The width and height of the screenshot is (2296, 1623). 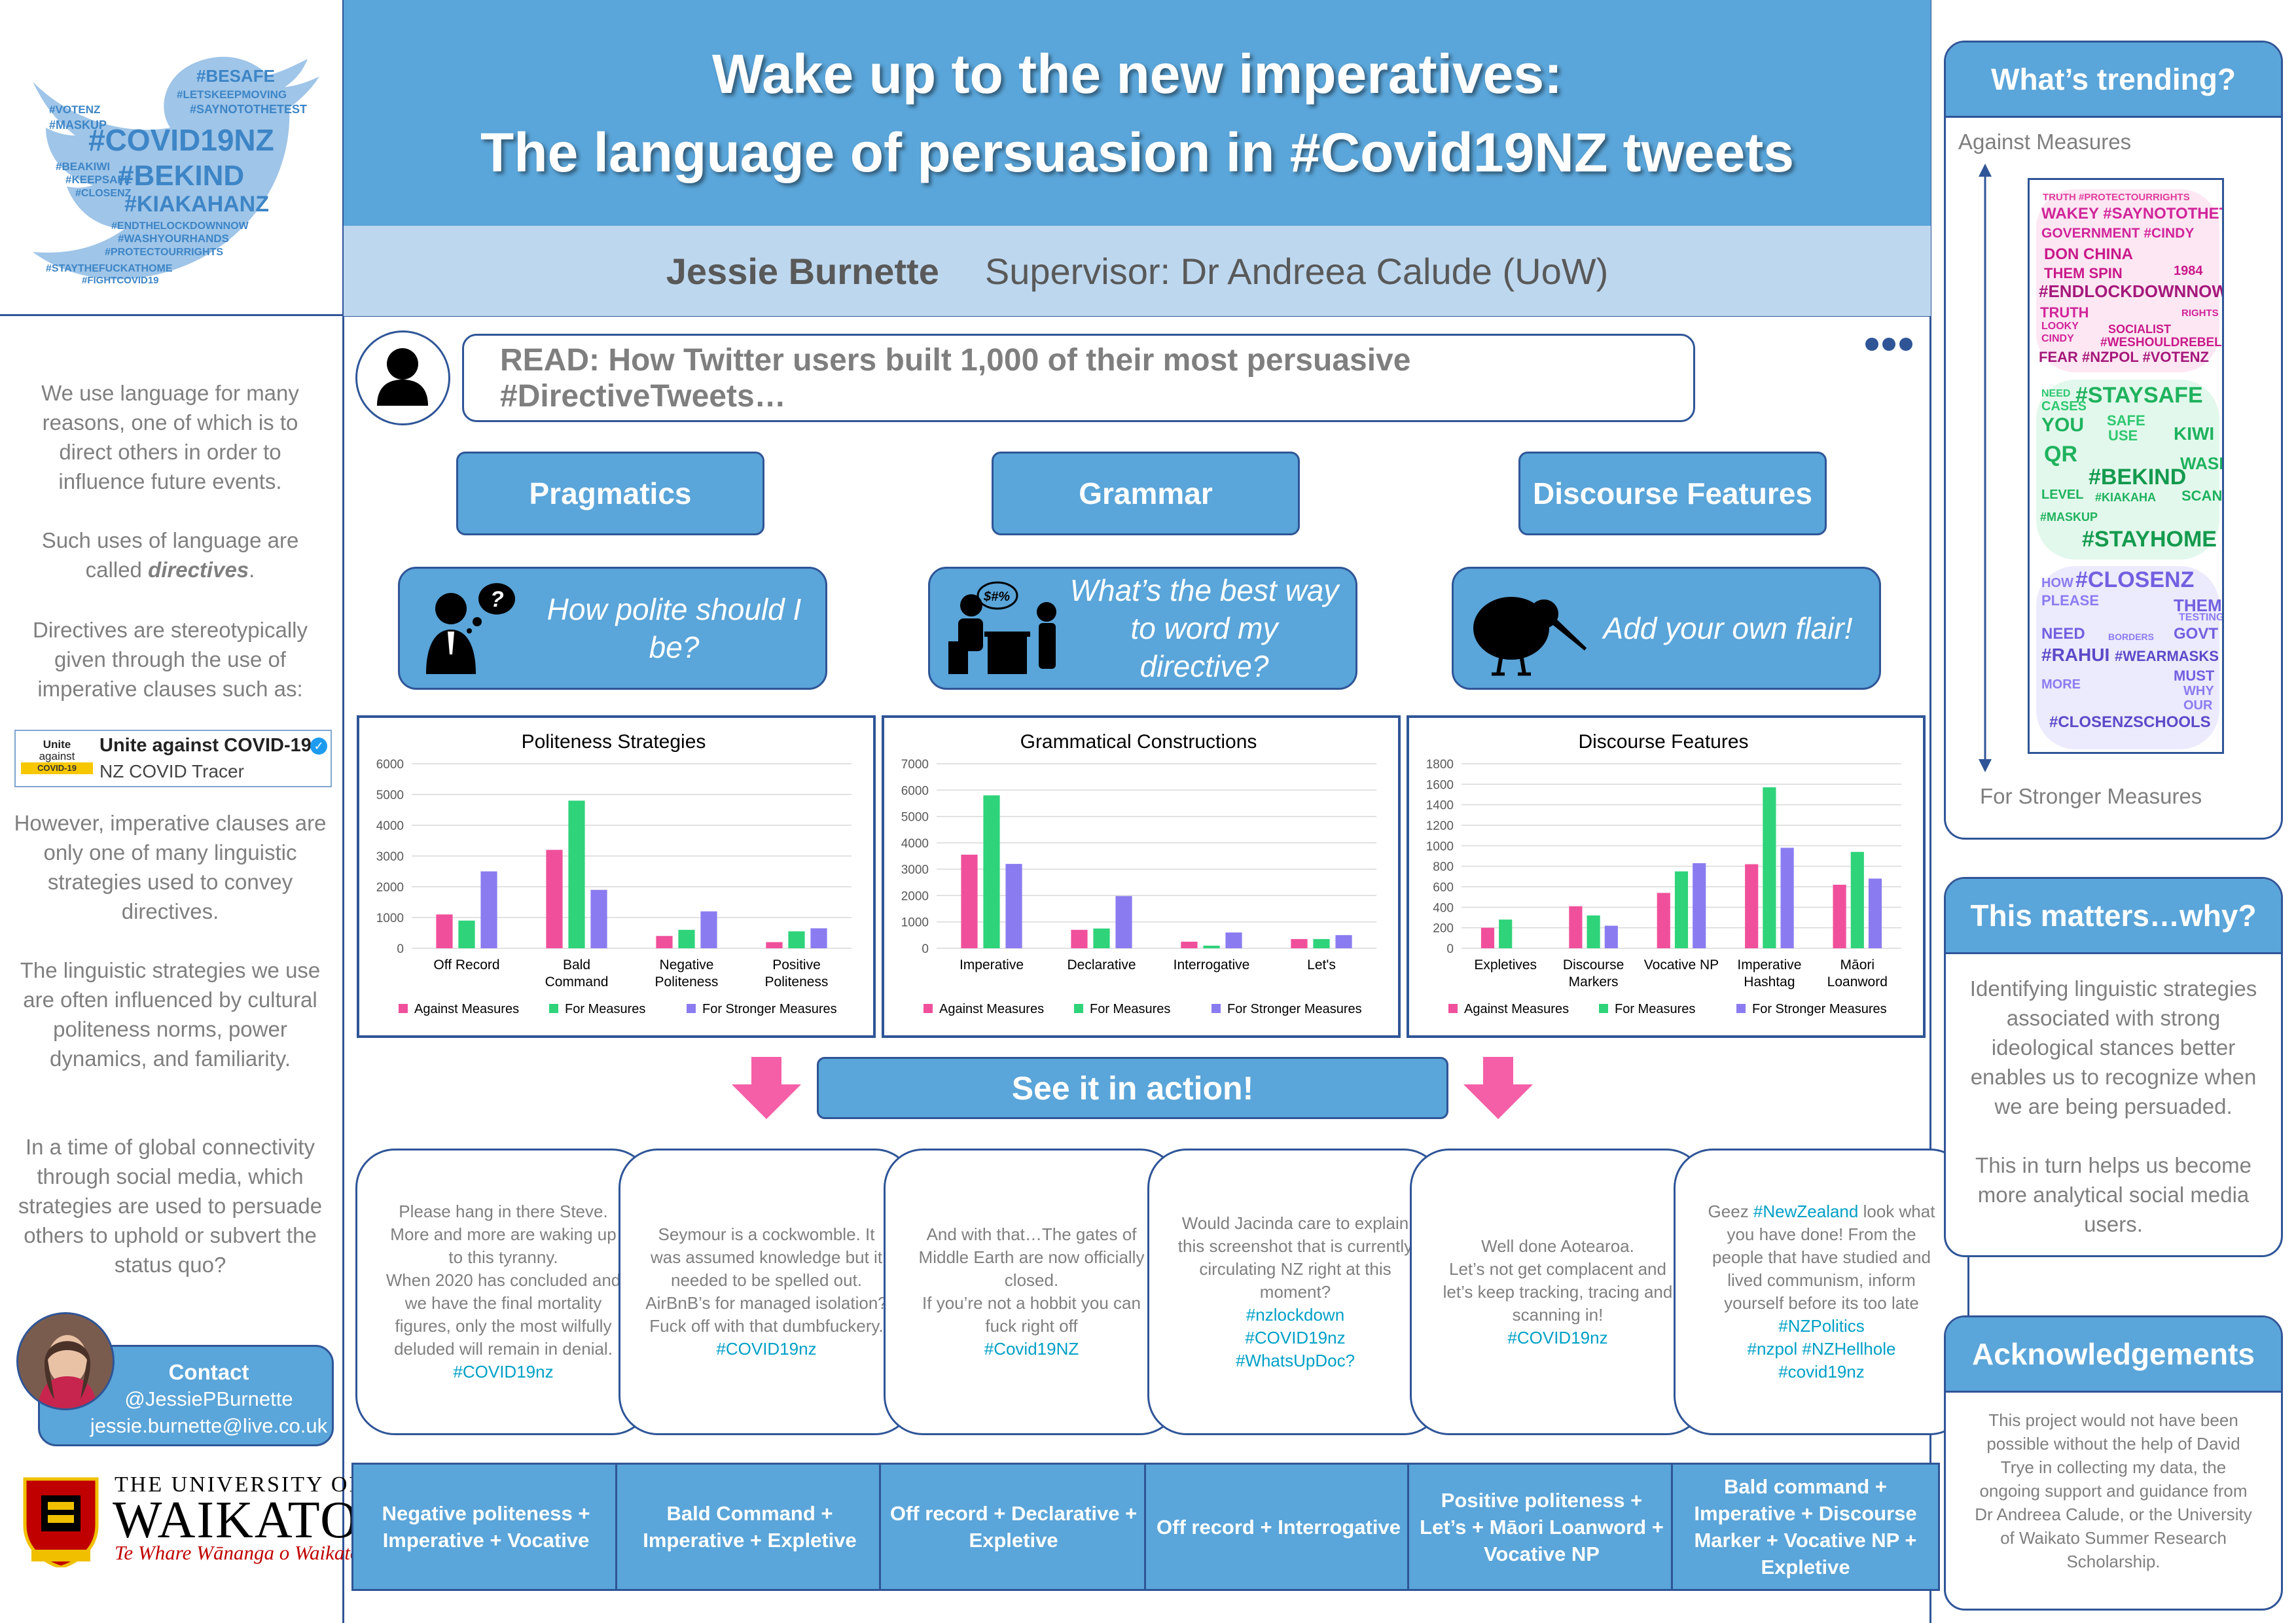 I want to click on see-it-in-action-button: See it in action!, so click(x=1132, y=1088).